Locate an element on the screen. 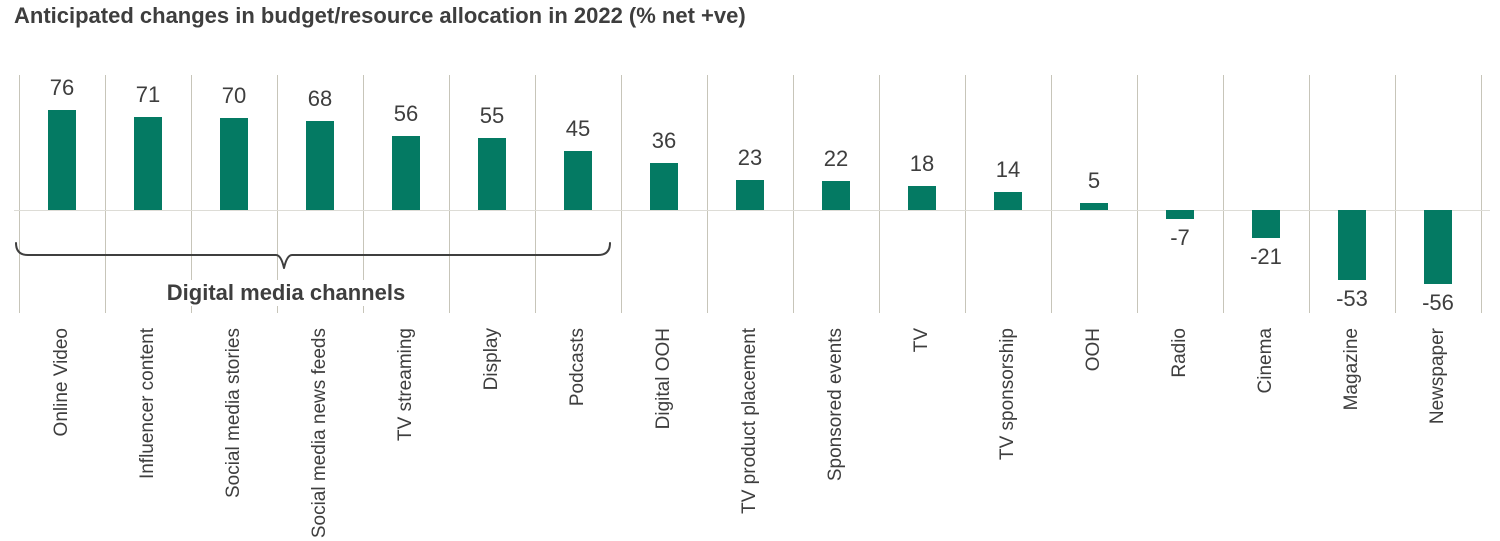  category-label-cell: TV product placement is located at coordinates (750, 434).